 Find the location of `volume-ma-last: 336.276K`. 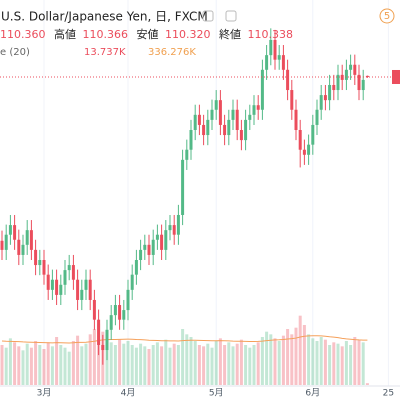

volume-ma-last: 336.276K is located at coordinates (172, 52).